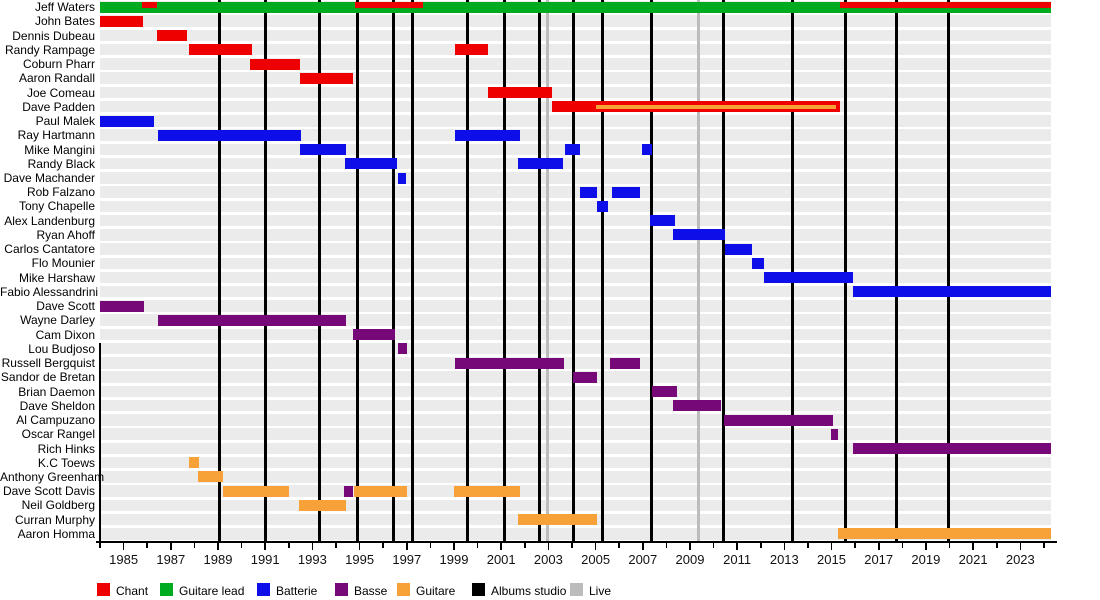  I want to click on axis-year-label: 1999, so click(454, 559).